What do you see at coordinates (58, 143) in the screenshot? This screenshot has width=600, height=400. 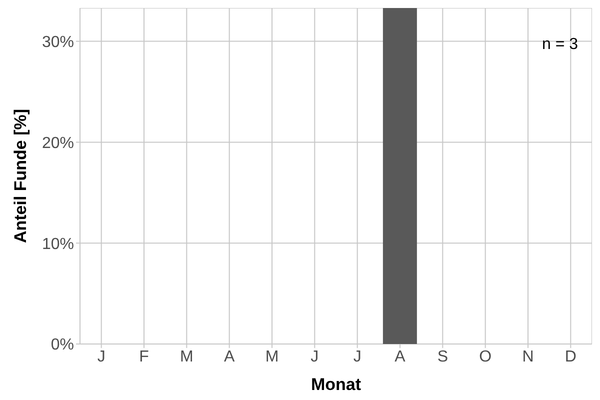 I see `y-tick-label: 20%` at bounding box center [58, 143].